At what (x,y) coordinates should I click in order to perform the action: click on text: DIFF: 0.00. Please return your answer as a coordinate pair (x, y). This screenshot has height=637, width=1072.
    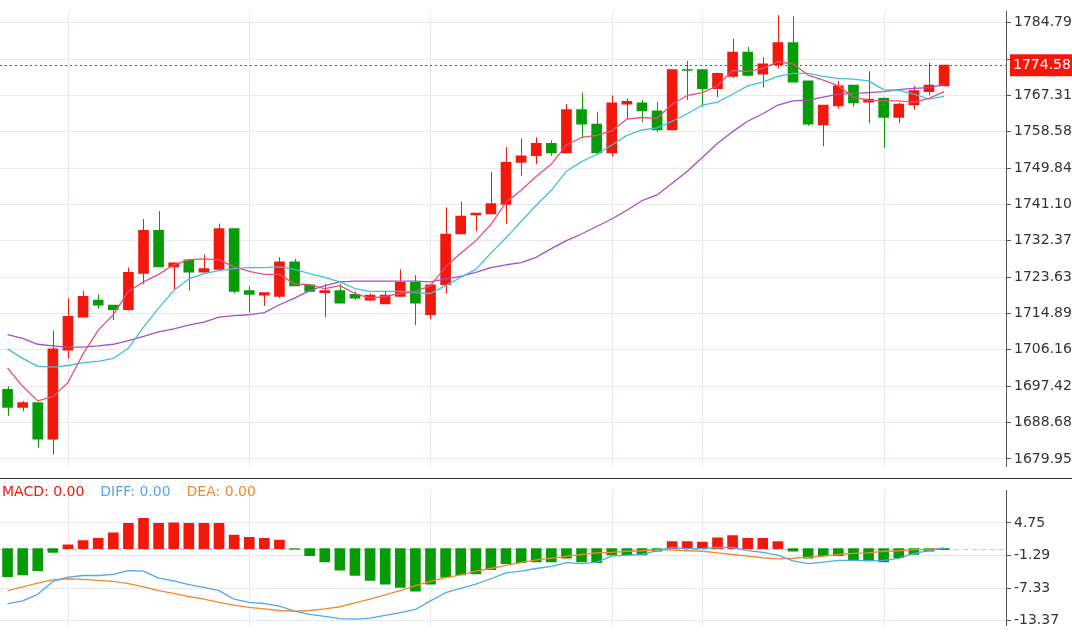
    Looking at the image, I should click on (135, 491).